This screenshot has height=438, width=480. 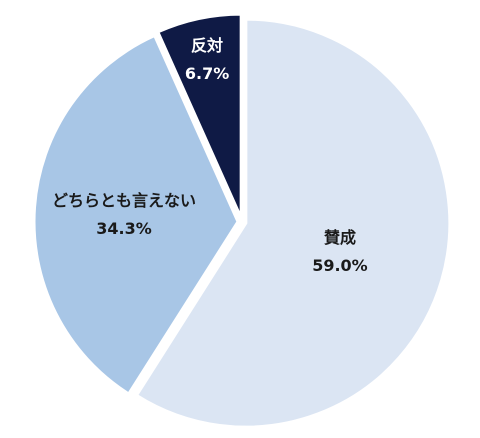 I want to click on slice-name-label-3: 反対, so click(x=207, y=45).